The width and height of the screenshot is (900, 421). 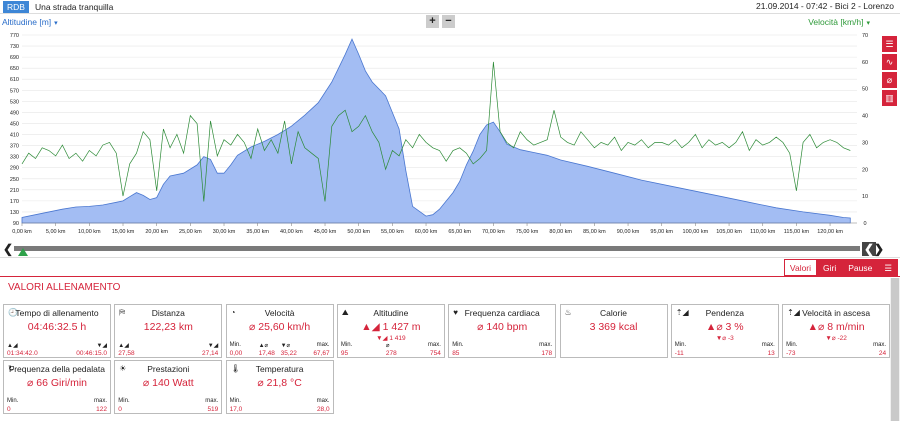 What do you see at coordinates (123, 232) in the screenshot?
I see `x-tick-label: 15,00 km` at bounding box center [123, 232].